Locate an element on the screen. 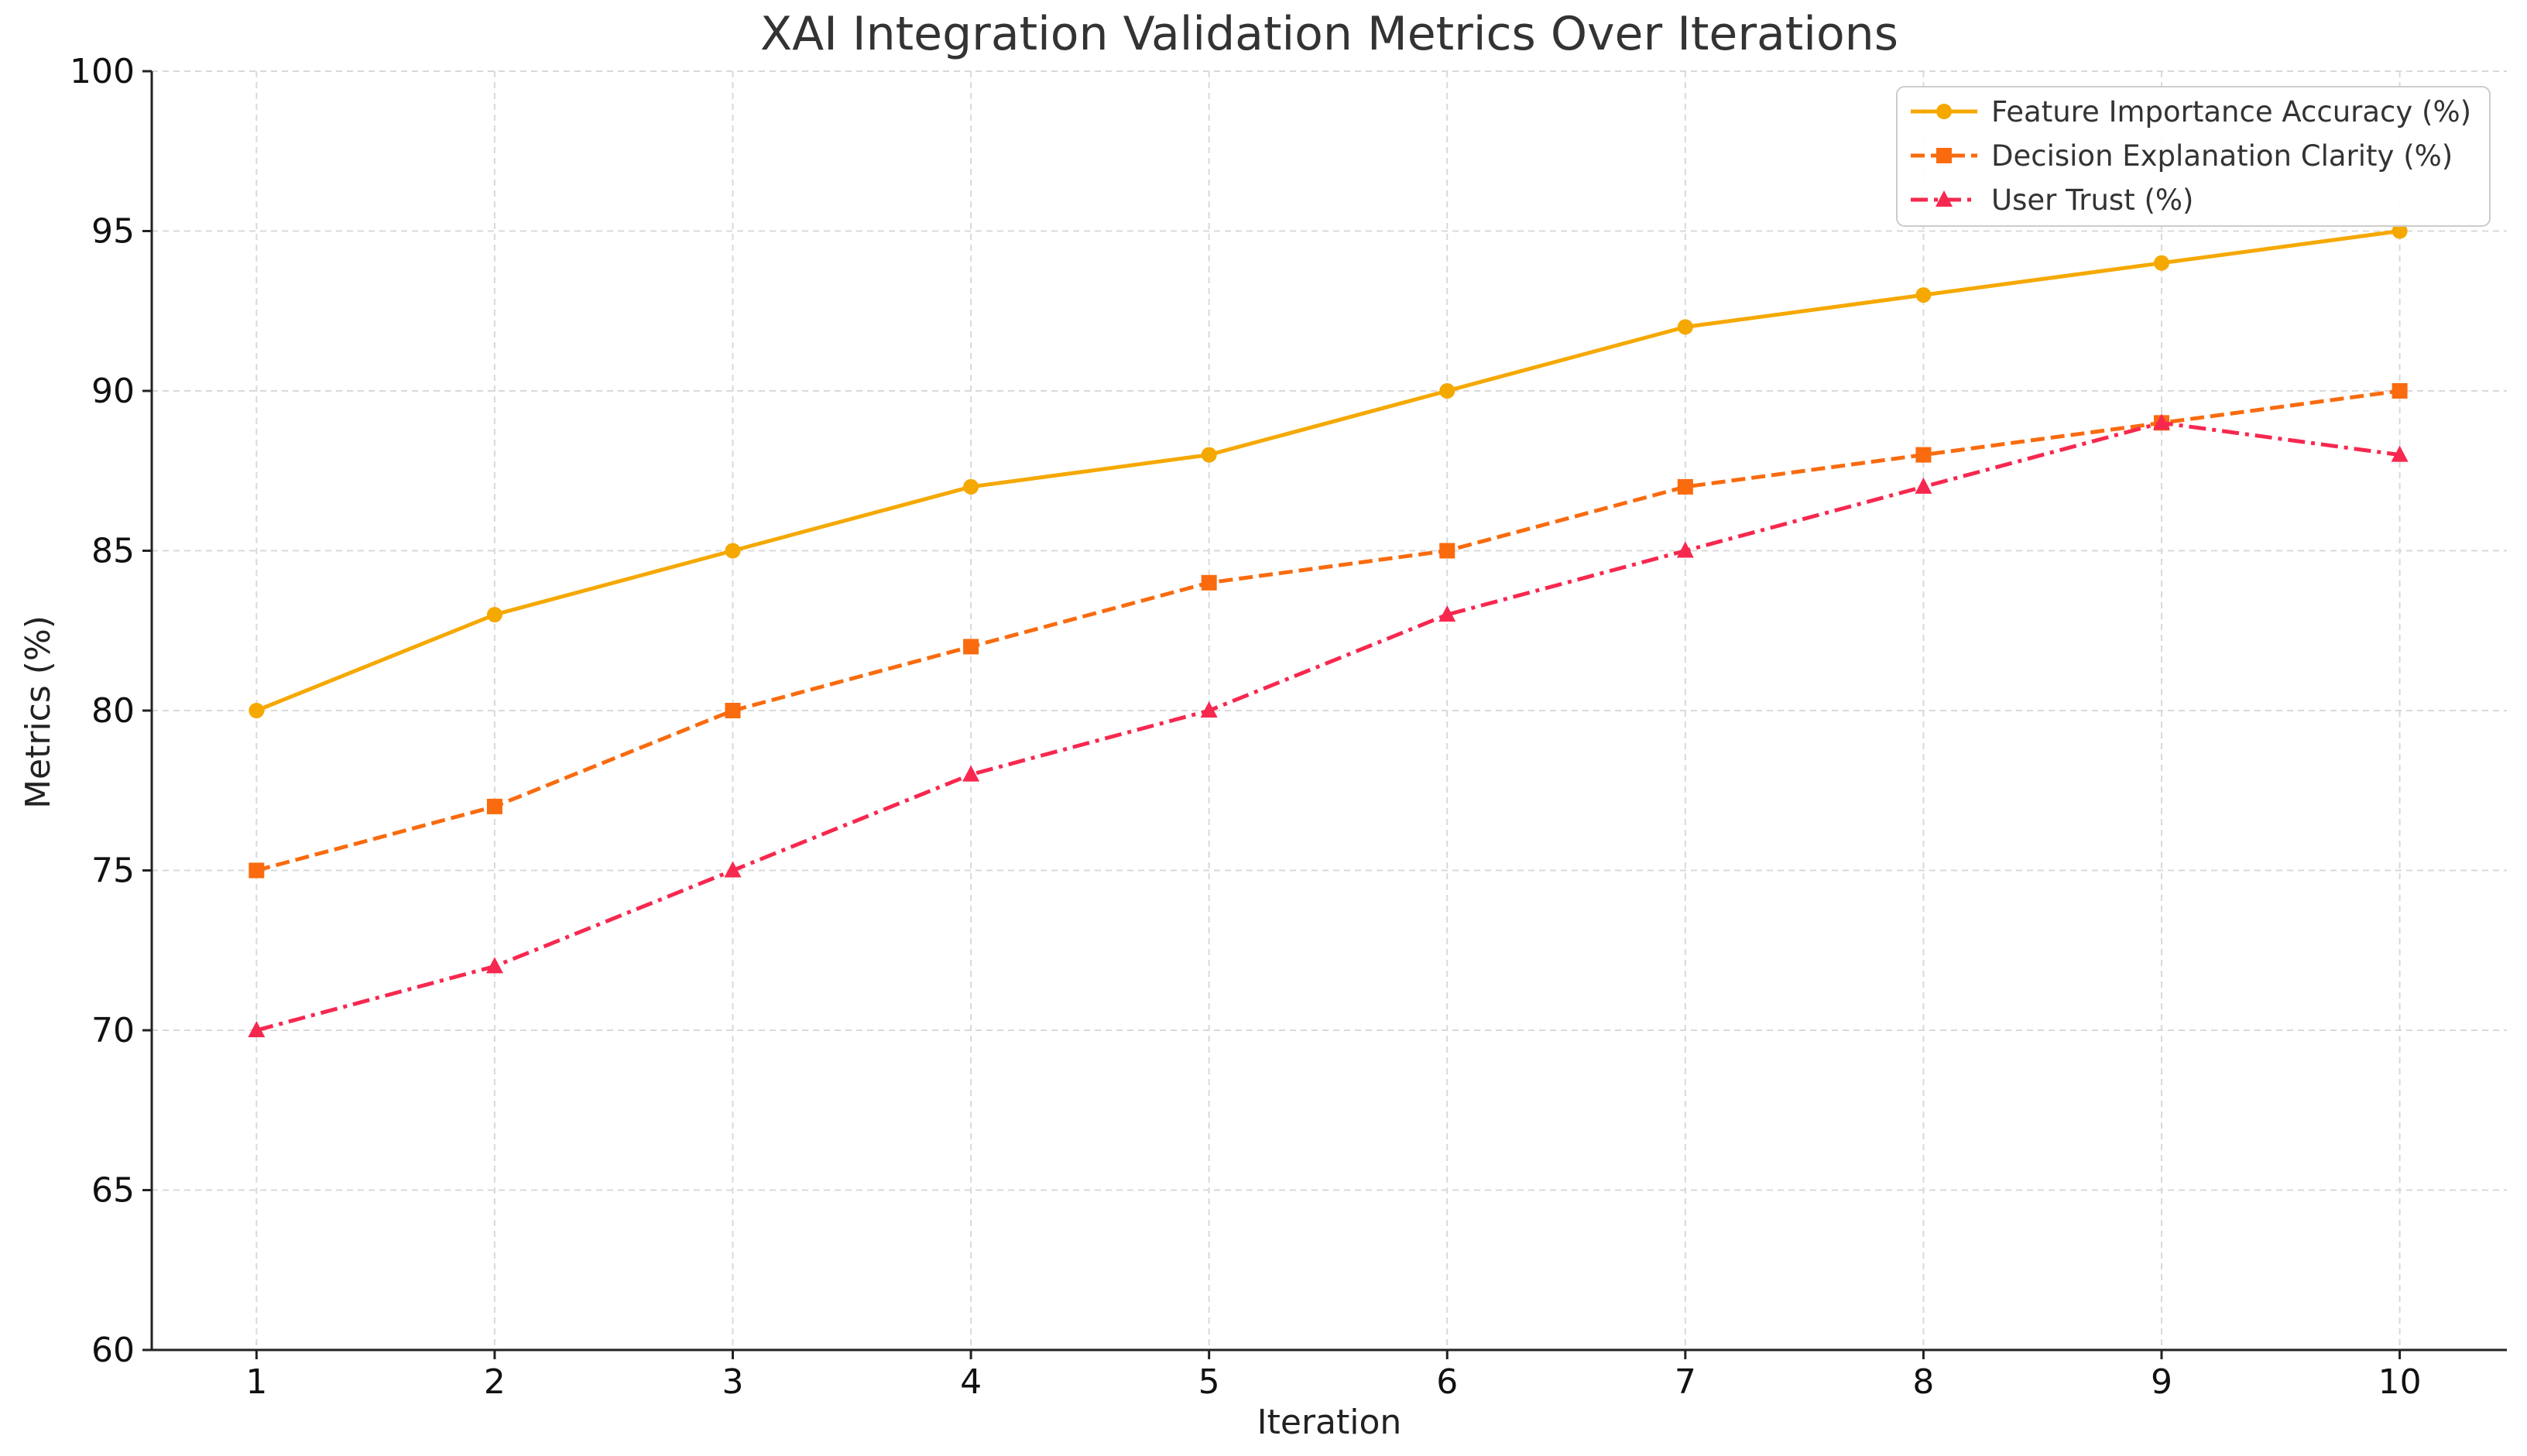  legend-label: Feature Importance Accuracy (%) is located at coordinates (2231, 112).